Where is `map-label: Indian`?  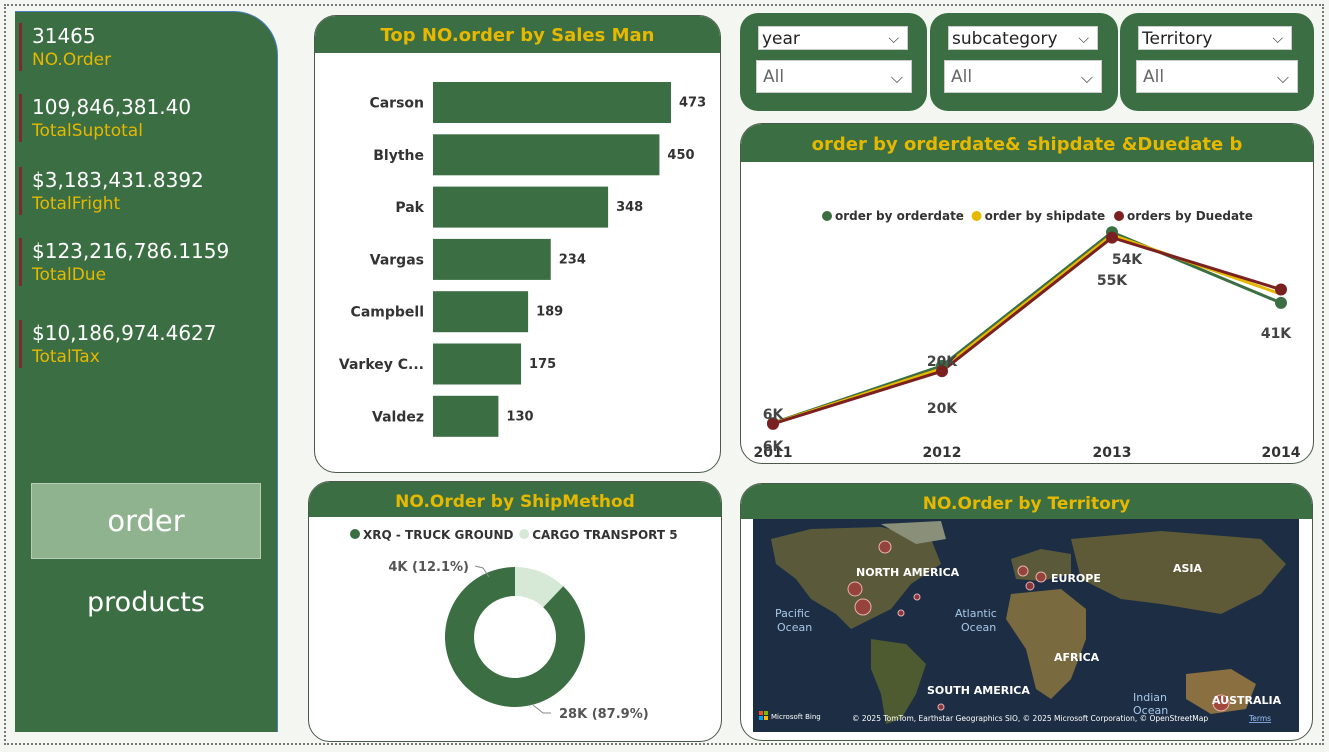
map-label: Indian is located at coordinates (1150, 697).